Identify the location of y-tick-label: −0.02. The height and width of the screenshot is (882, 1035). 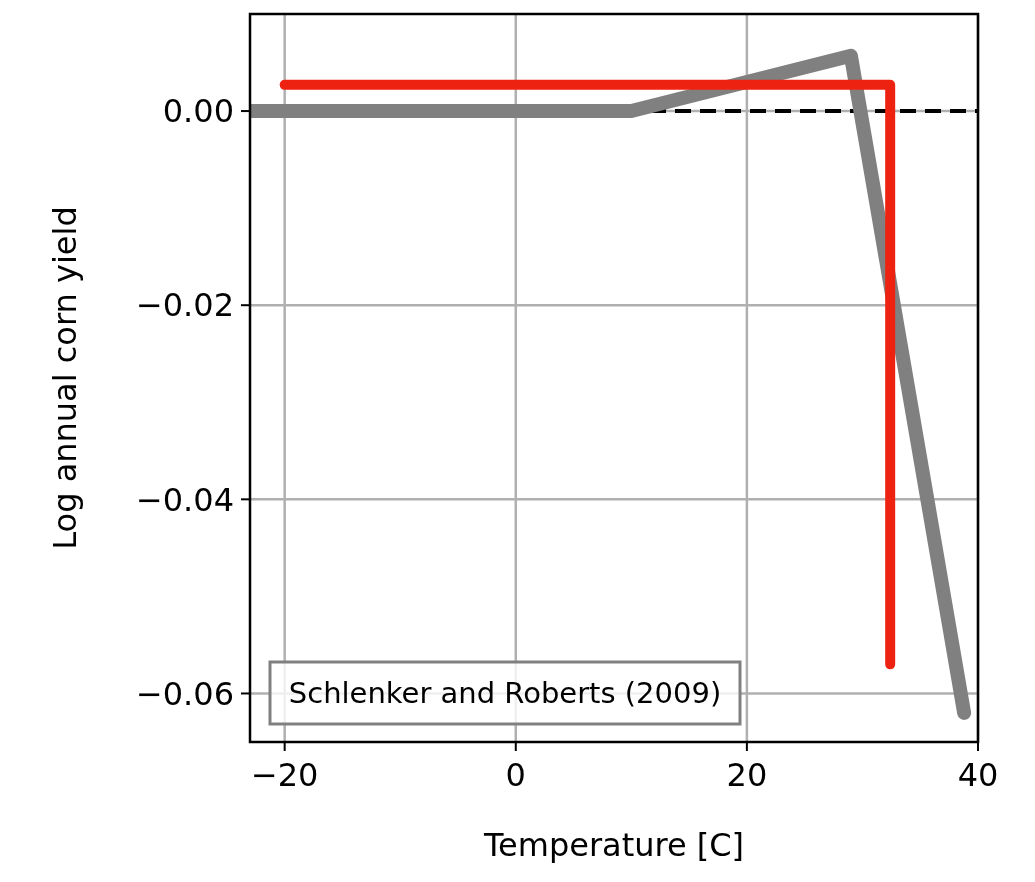
(184, 305).